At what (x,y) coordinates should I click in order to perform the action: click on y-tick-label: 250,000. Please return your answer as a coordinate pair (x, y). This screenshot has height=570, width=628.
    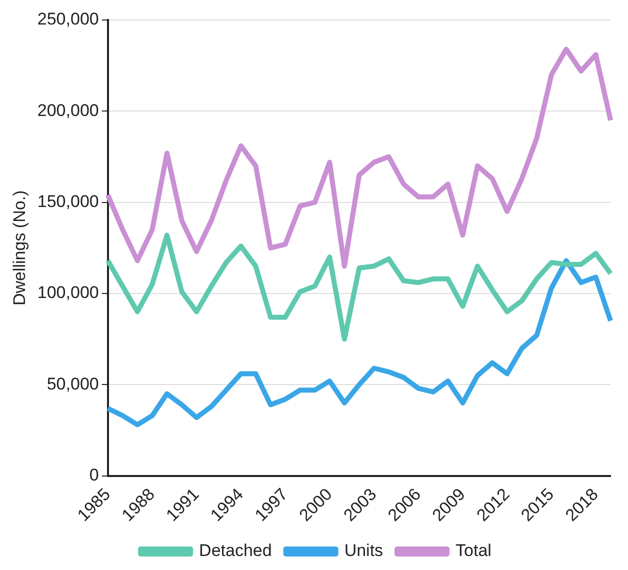
    Looking at the image, I should click on (68, 19).